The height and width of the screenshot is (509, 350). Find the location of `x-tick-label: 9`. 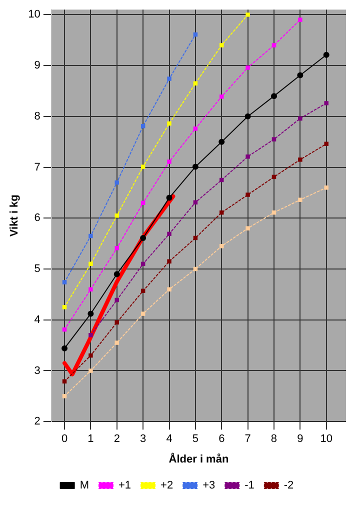

x-tick-label: 9 is located at coordinates (300, 439).